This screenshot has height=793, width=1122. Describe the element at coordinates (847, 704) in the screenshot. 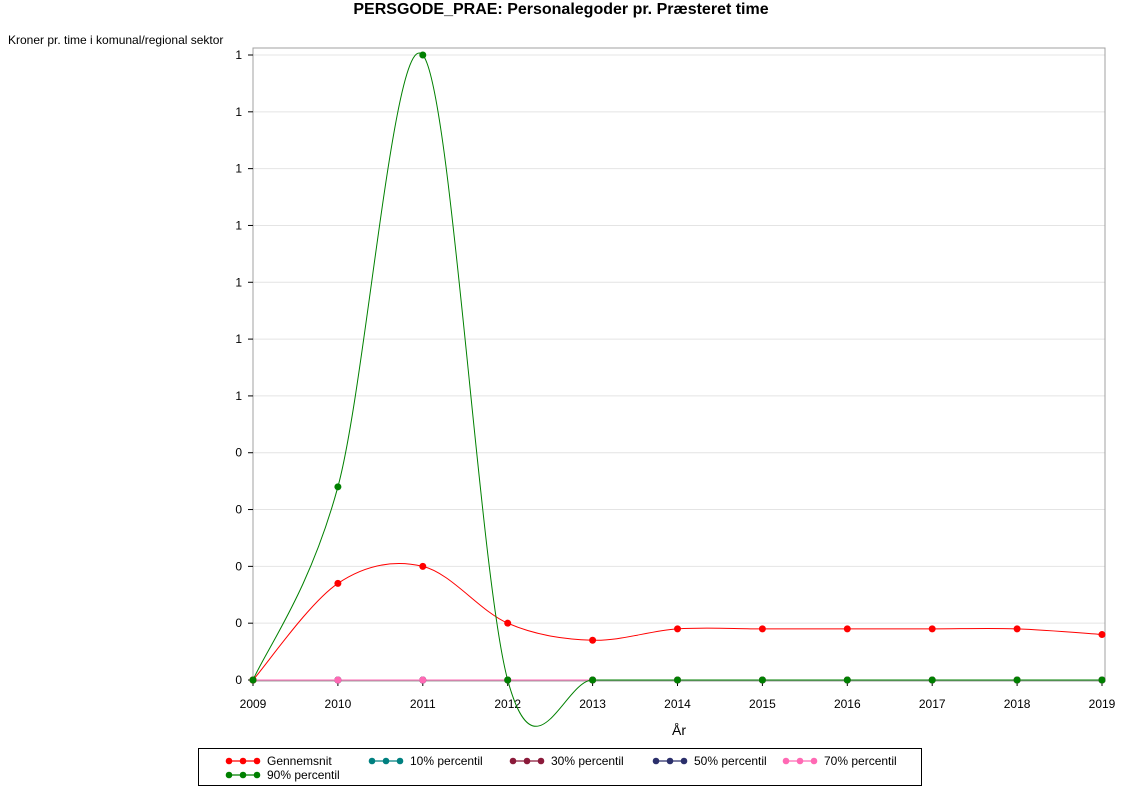

I see `x-tick-label: 2016` at that location.